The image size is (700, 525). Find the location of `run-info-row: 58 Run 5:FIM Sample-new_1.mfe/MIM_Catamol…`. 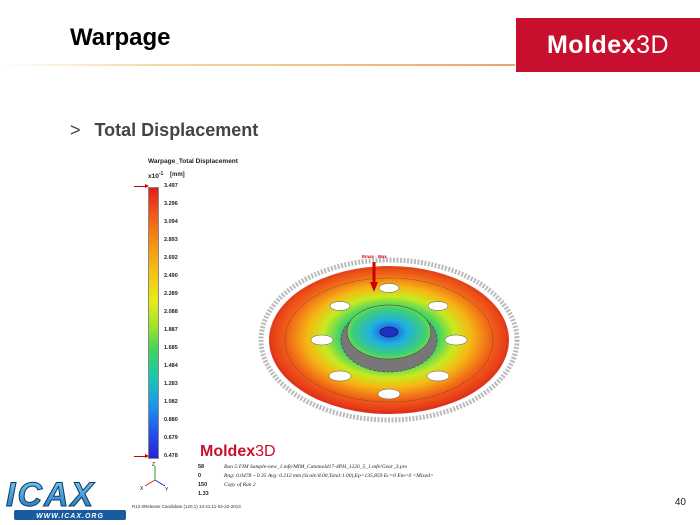

run-info-row: 58 Run 5:FIM Sample-new_1.mfe/MIM_Catamol… is located at coordinates (303, 467).